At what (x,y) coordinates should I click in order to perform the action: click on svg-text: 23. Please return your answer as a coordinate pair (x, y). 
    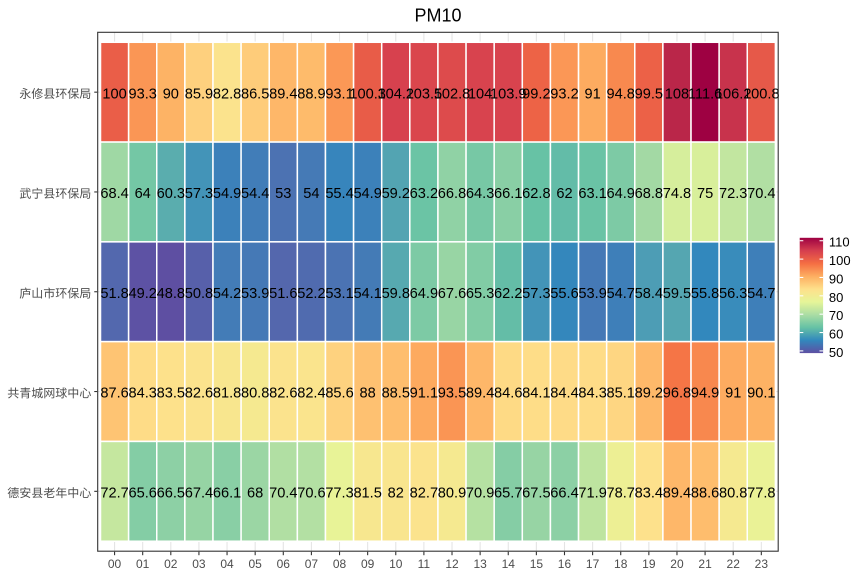
    Looking at the image, I should click on (762, 564).